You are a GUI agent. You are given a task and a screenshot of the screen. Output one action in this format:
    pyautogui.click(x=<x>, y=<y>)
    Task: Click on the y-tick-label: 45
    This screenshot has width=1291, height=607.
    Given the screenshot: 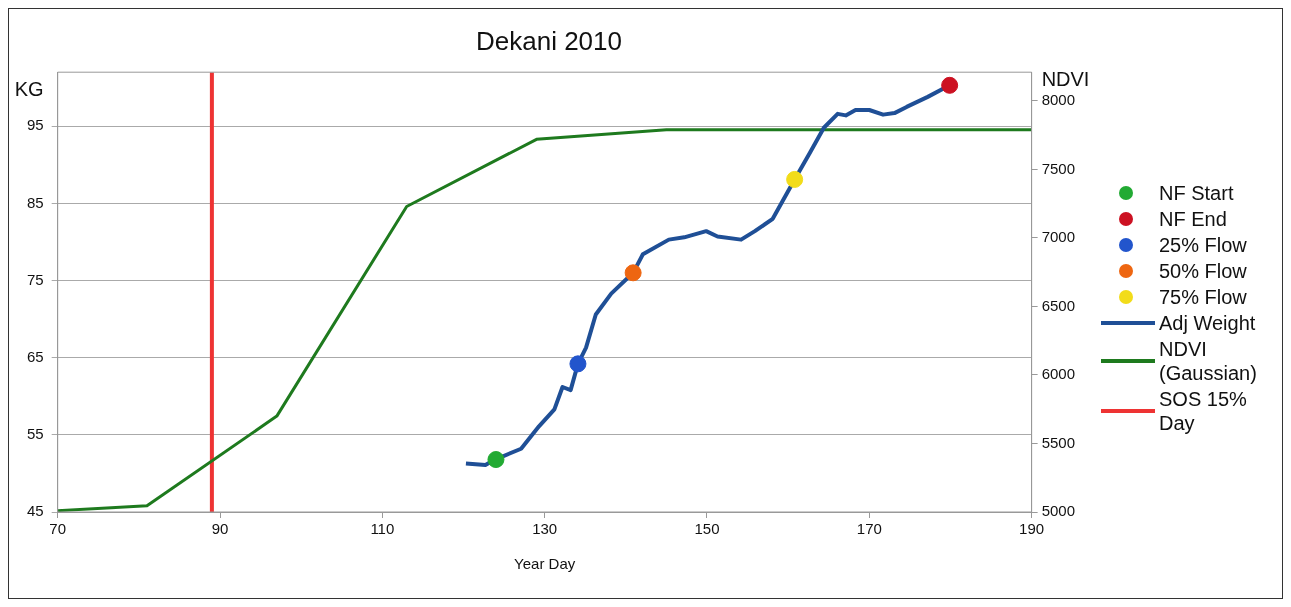 What is the action you would take?
    pyautogui.click(x=35, y=511)
    